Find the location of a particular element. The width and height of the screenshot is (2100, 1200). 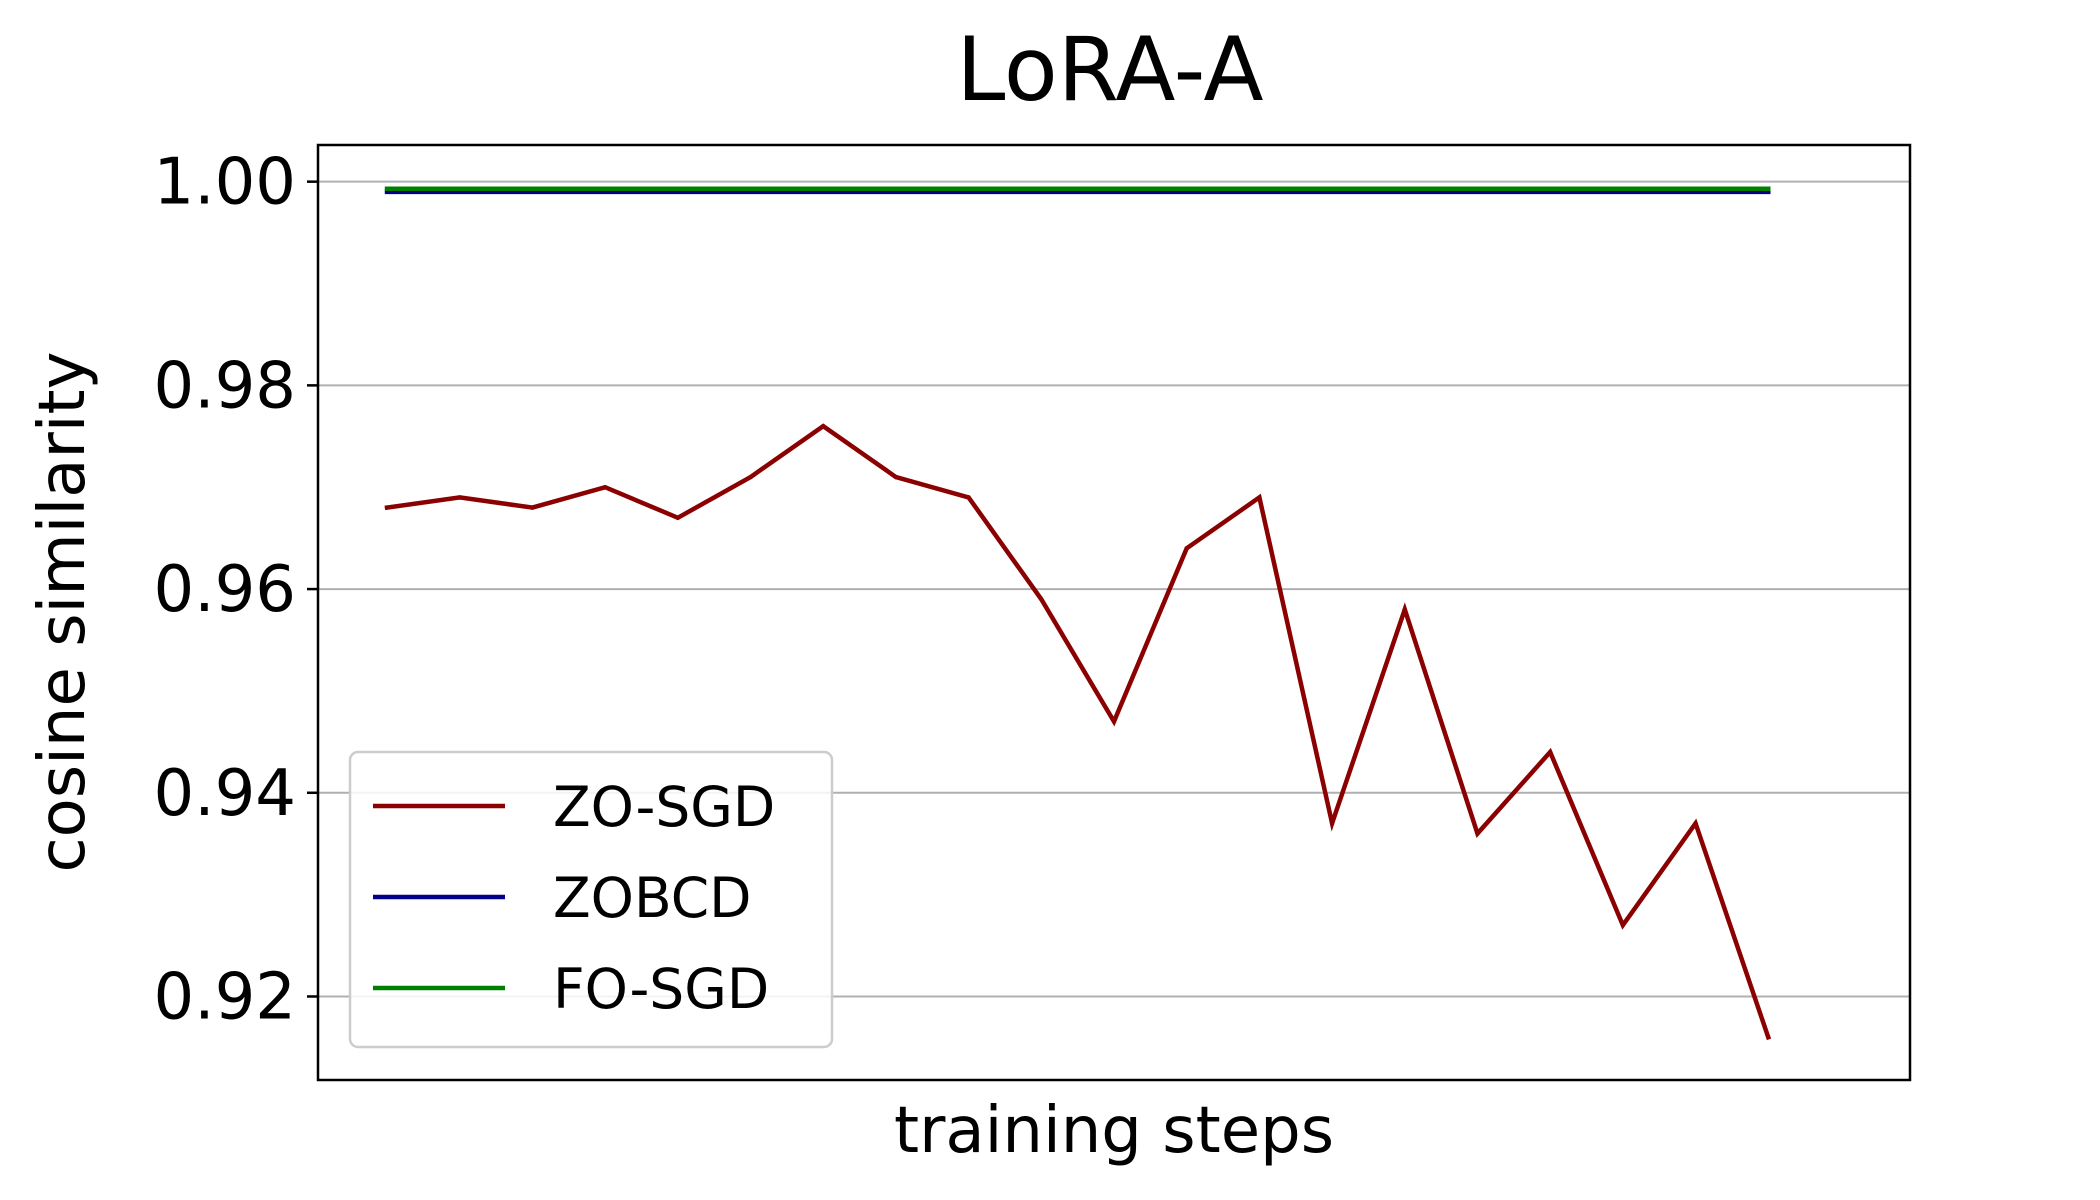

legend-item-zo-sgd: ZO-SGD is located at coordinates (574, 807).